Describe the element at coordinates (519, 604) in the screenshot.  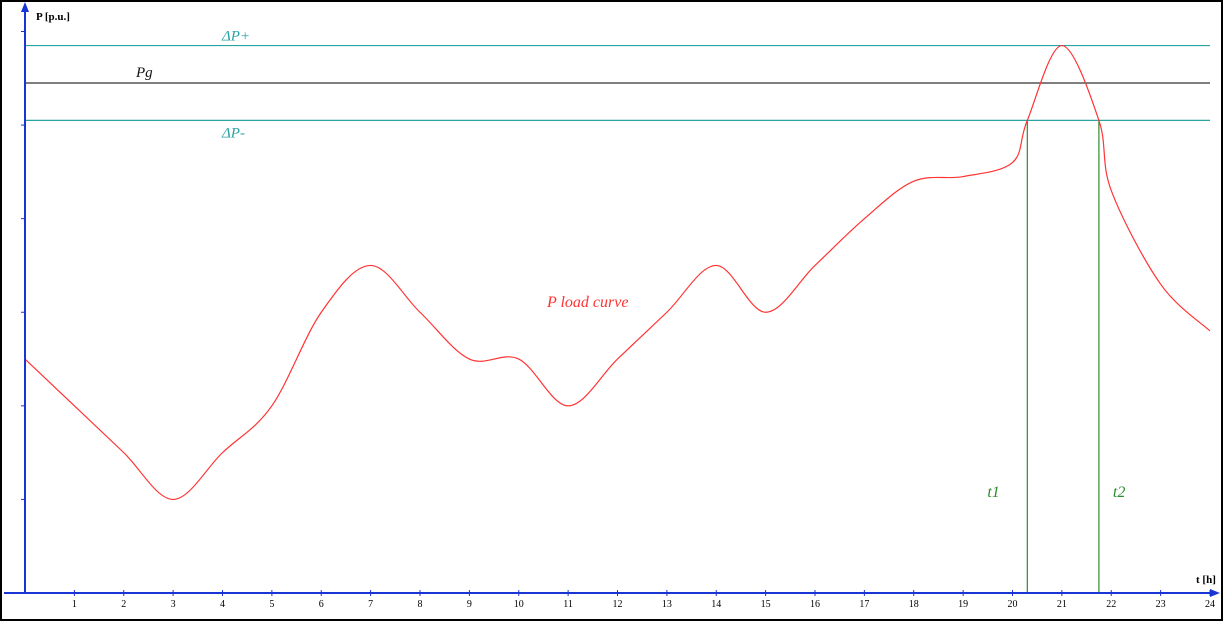
I see `x-tick-label-10: 10` at that location.